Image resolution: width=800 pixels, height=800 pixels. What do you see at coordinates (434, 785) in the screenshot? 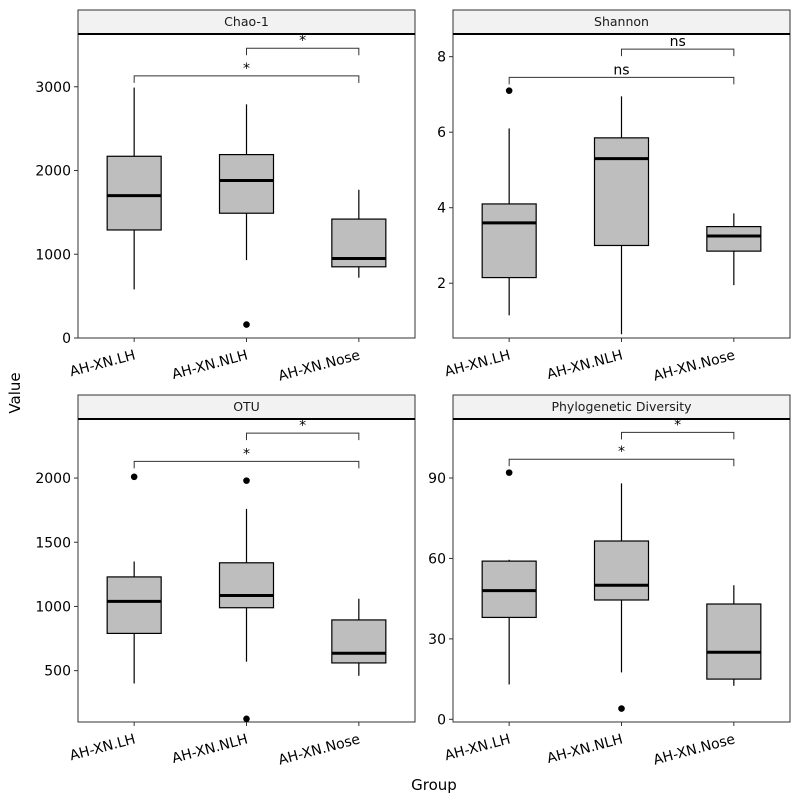
I see `x-axis-title: Group` at bounding box center [434, 785].